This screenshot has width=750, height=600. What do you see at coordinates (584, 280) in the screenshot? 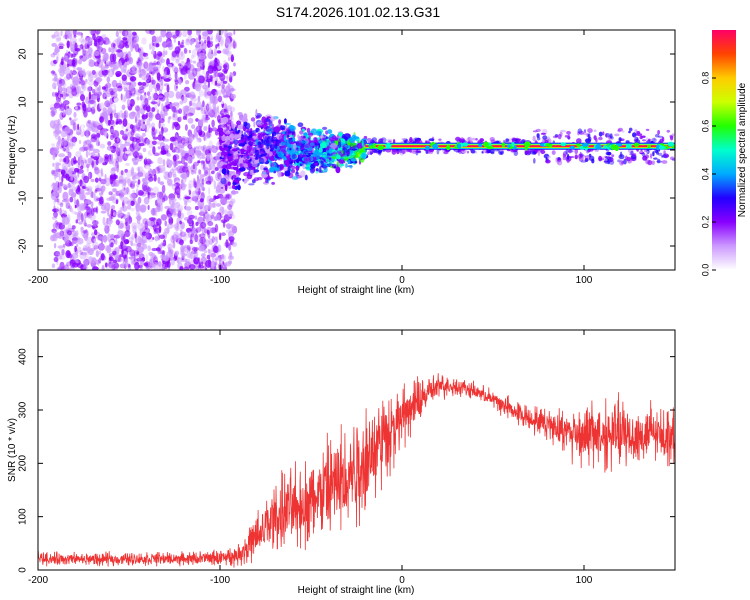
I see `spectrogram-x-tick-label: 100` at bounding box center [584, 280].